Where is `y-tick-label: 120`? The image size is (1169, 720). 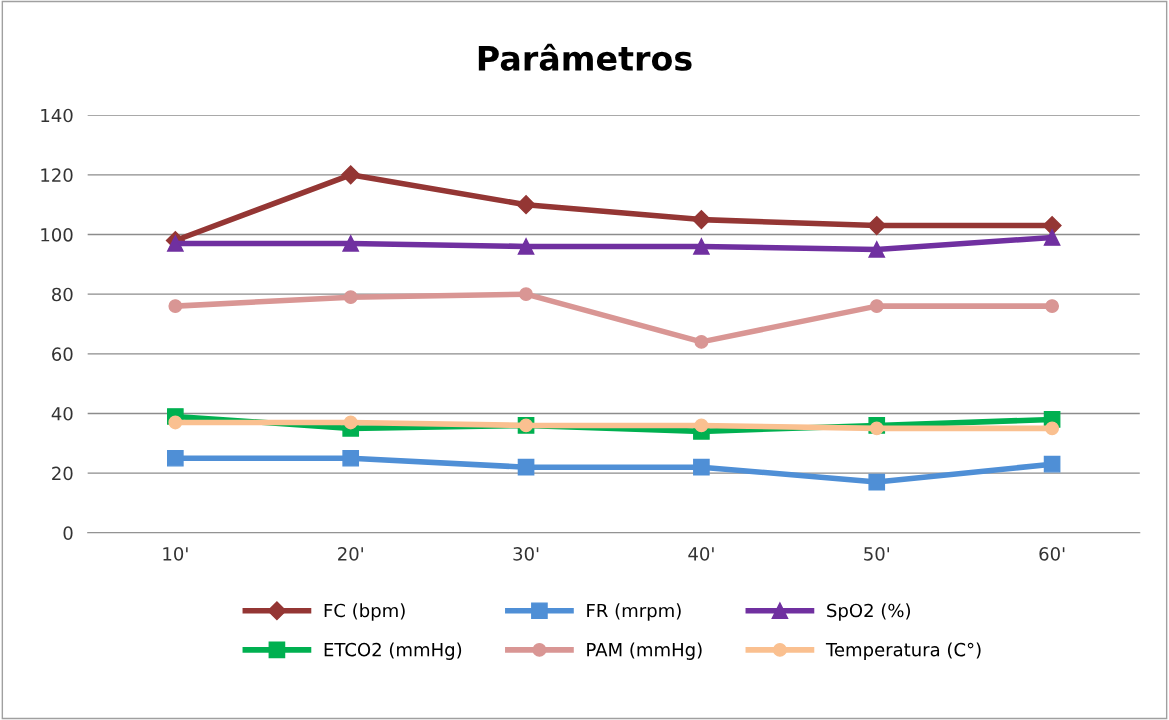 y-tick-label: 120 is located at coordinates (57, 175).